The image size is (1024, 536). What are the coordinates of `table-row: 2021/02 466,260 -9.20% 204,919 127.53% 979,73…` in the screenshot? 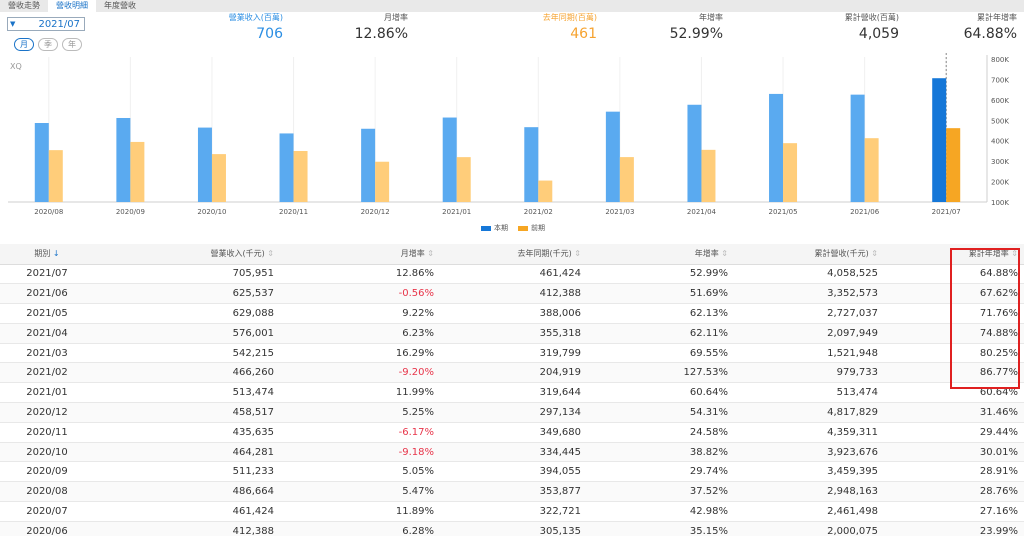 It's located at (512, 373).